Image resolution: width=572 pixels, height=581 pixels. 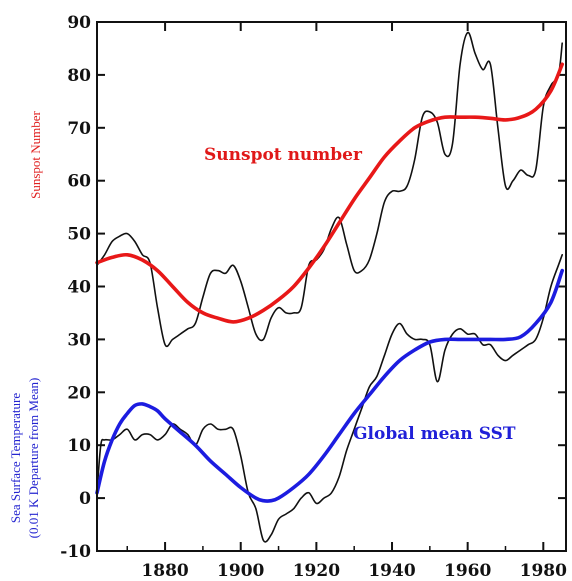 I want to click on y-tick-label: 20, so click(x=79, y=393).